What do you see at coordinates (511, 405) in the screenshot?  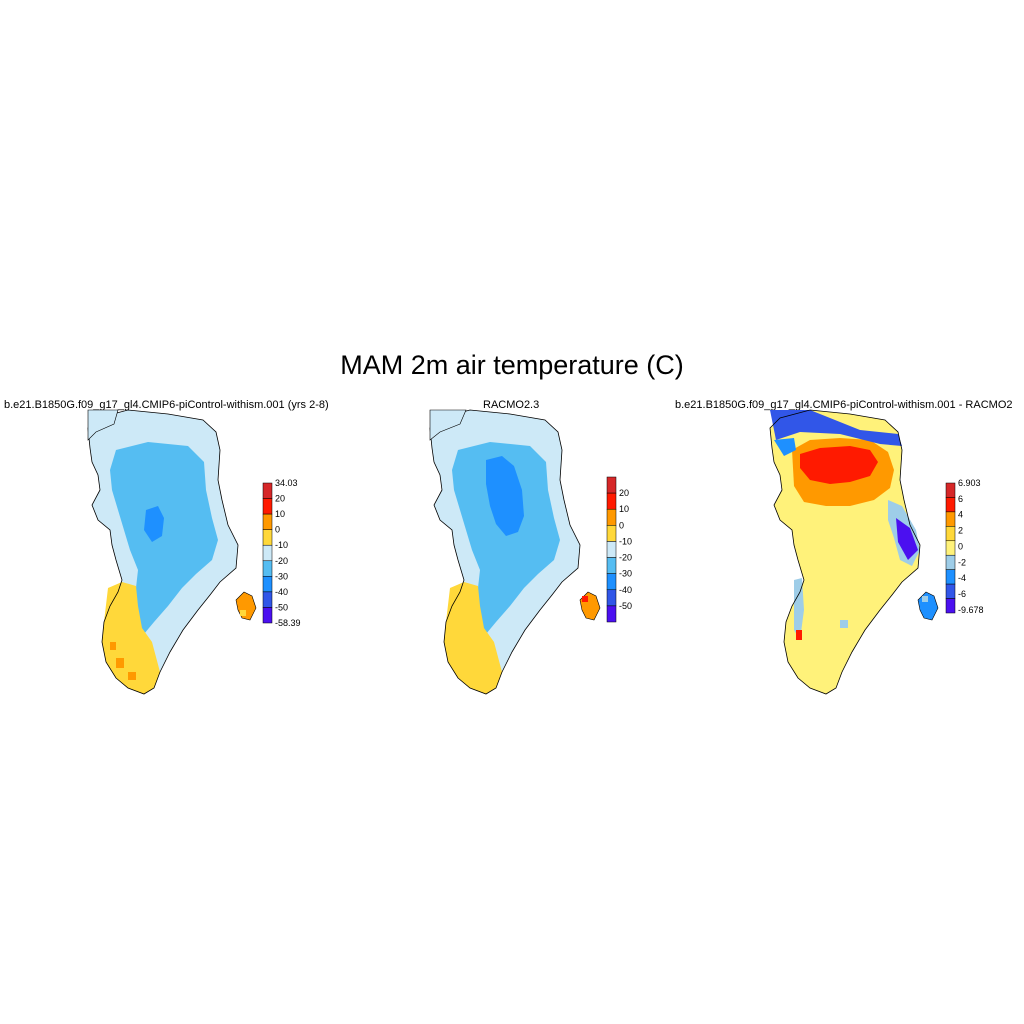 I see `panel-title-obs: RACMO2.3` at bounding box center [511, 405].